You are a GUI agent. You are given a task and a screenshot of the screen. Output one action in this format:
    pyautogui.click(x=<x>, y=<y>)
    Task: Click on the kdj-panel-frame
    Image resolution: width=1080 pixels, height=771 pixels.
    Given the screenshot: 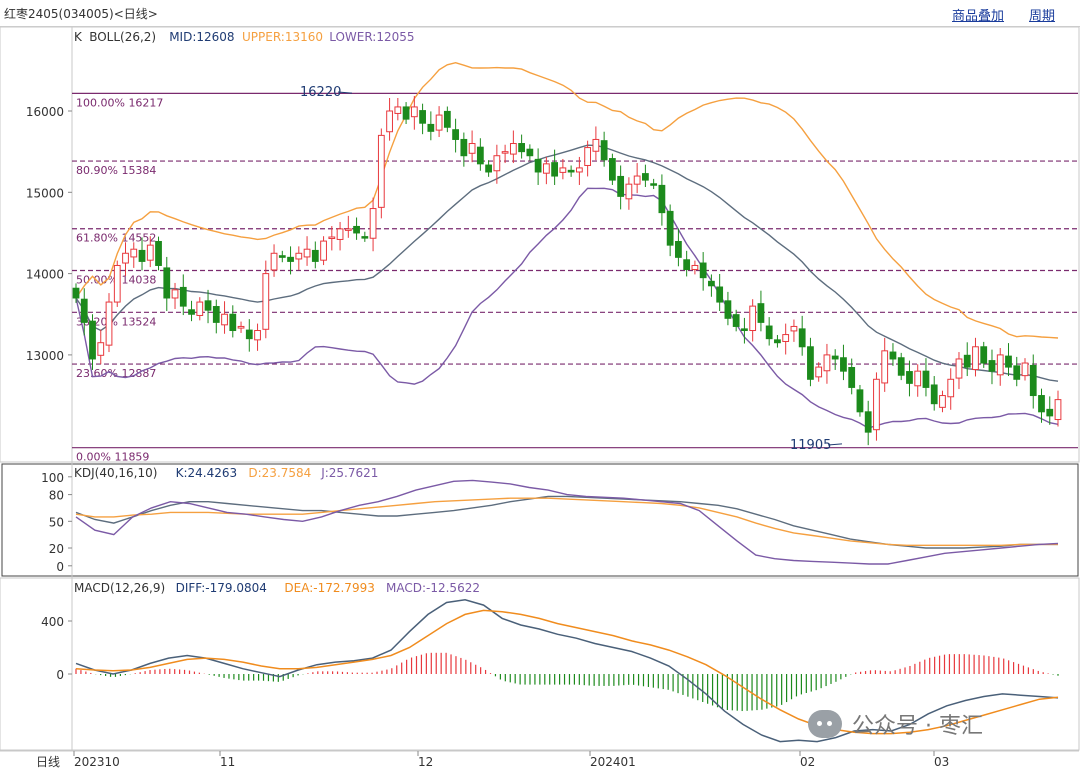 What is the action you would take?
    pyautogui.click(x=540, y=520)
    